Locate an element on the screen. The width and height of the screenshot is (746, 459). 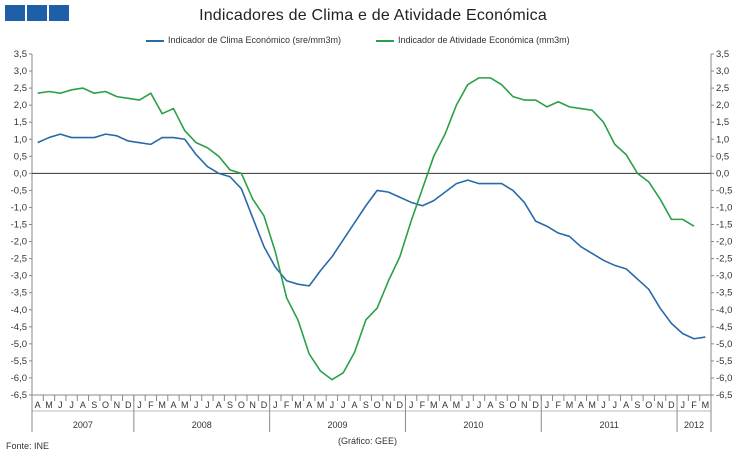
legend-swatch-clima is located at coordinates (155, 40).